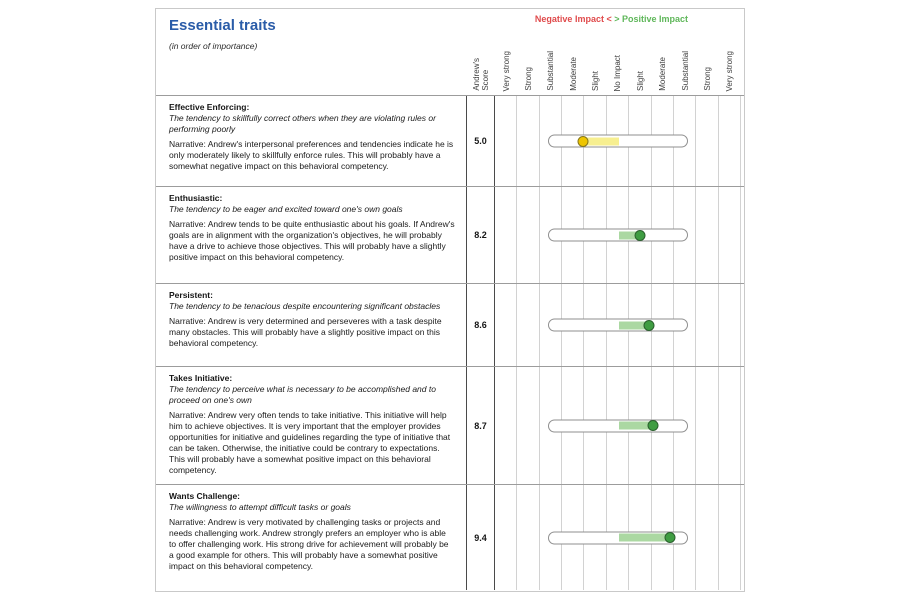 Image resolution: width=900 pixels, height=600 pixels. I want to click on trait-score: 8.2, so click(480, 235).